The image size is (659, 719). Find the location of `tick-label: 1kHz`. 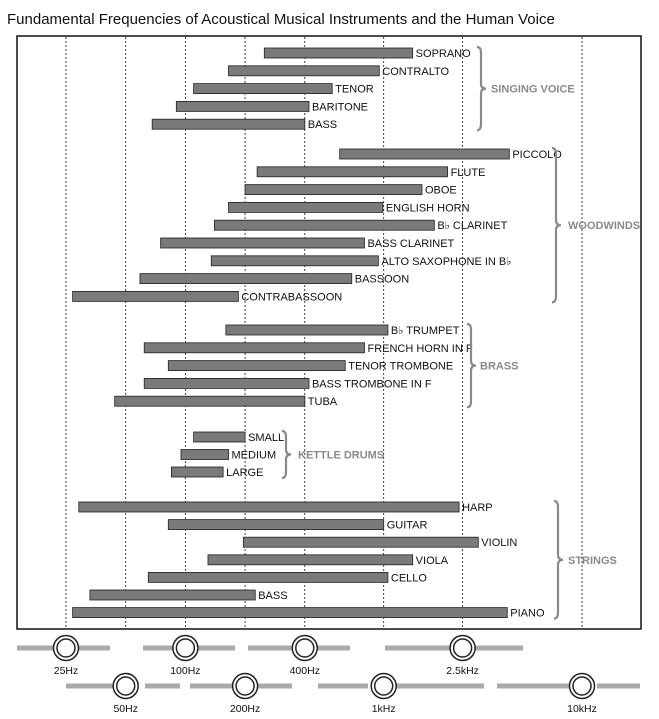

tick-label: 1kHz is located at coordinates (384, 709).